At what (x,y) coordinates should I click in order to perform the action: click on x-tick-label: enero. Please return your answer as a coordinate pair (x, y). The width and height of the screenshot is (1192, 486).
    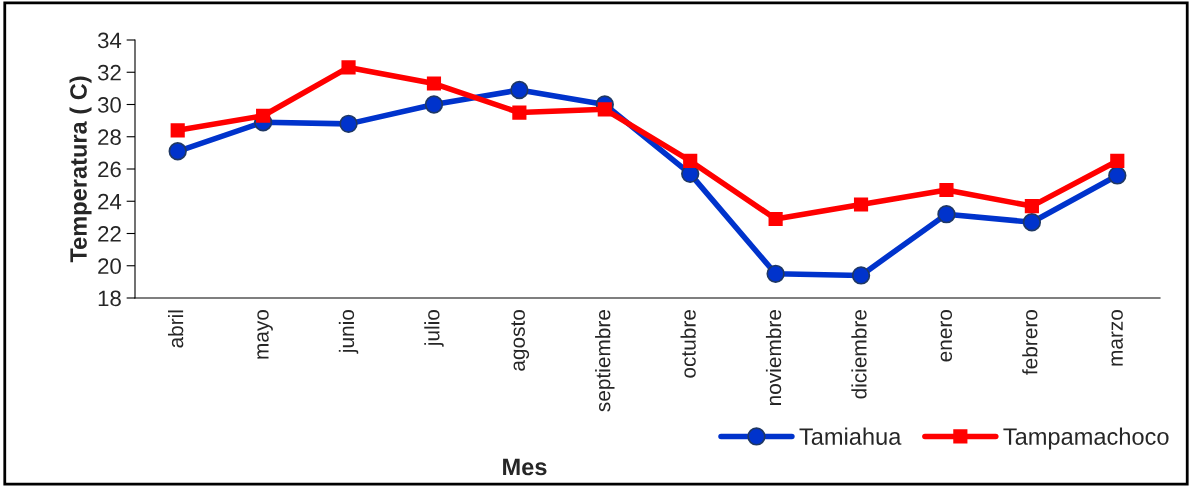
    Looking at the image, I should click on (946, 335).